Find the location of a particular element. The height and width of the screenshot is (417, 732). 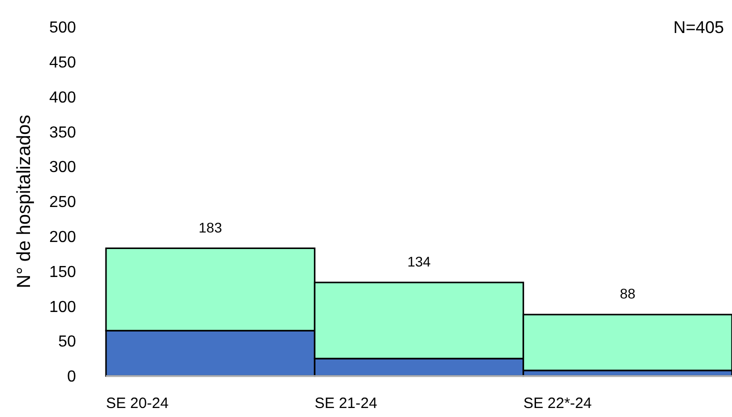

y-tick-label: 100 is located at coordinates (62, 307).